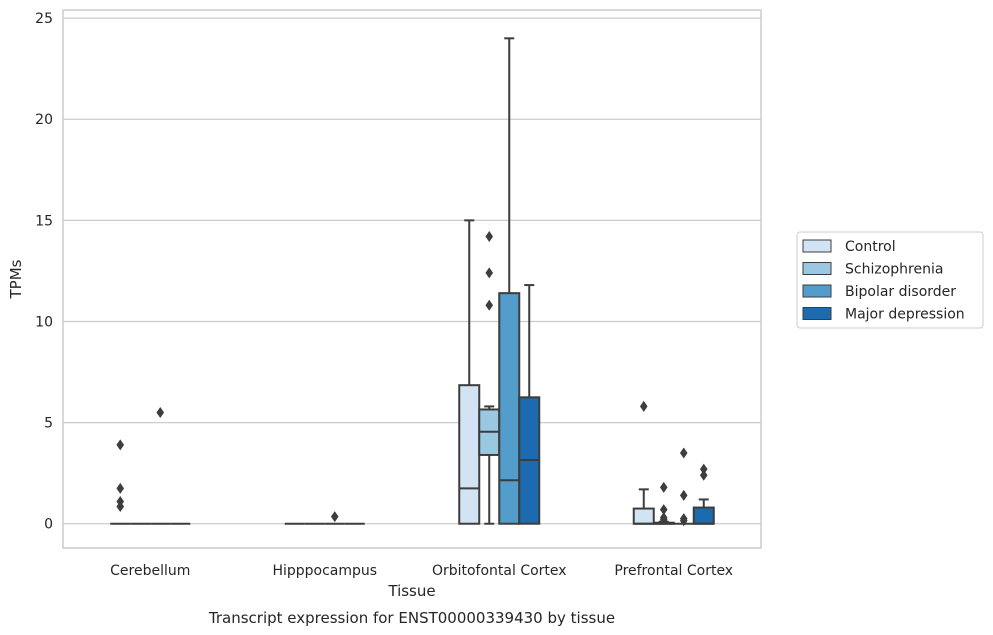 Image resolution: width=993 pixels, height=635 pixels. What do you see at coordinates (48, 424) in the screenshot?
I see `y-tick-label-5: 5` at bounding box center [48, 424].